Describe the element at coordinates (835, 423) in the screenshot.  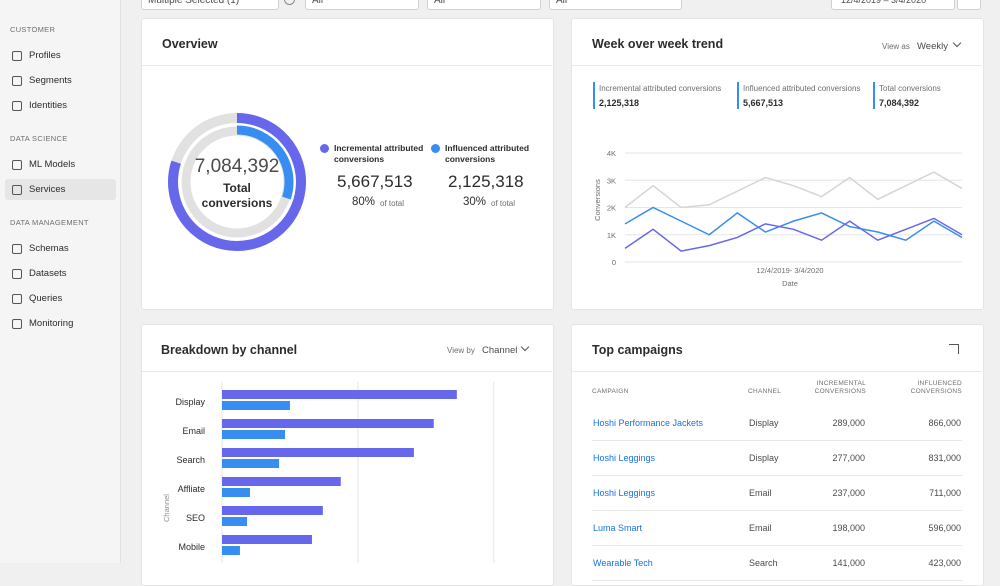
I see `table-cell: 289,000` at that location.